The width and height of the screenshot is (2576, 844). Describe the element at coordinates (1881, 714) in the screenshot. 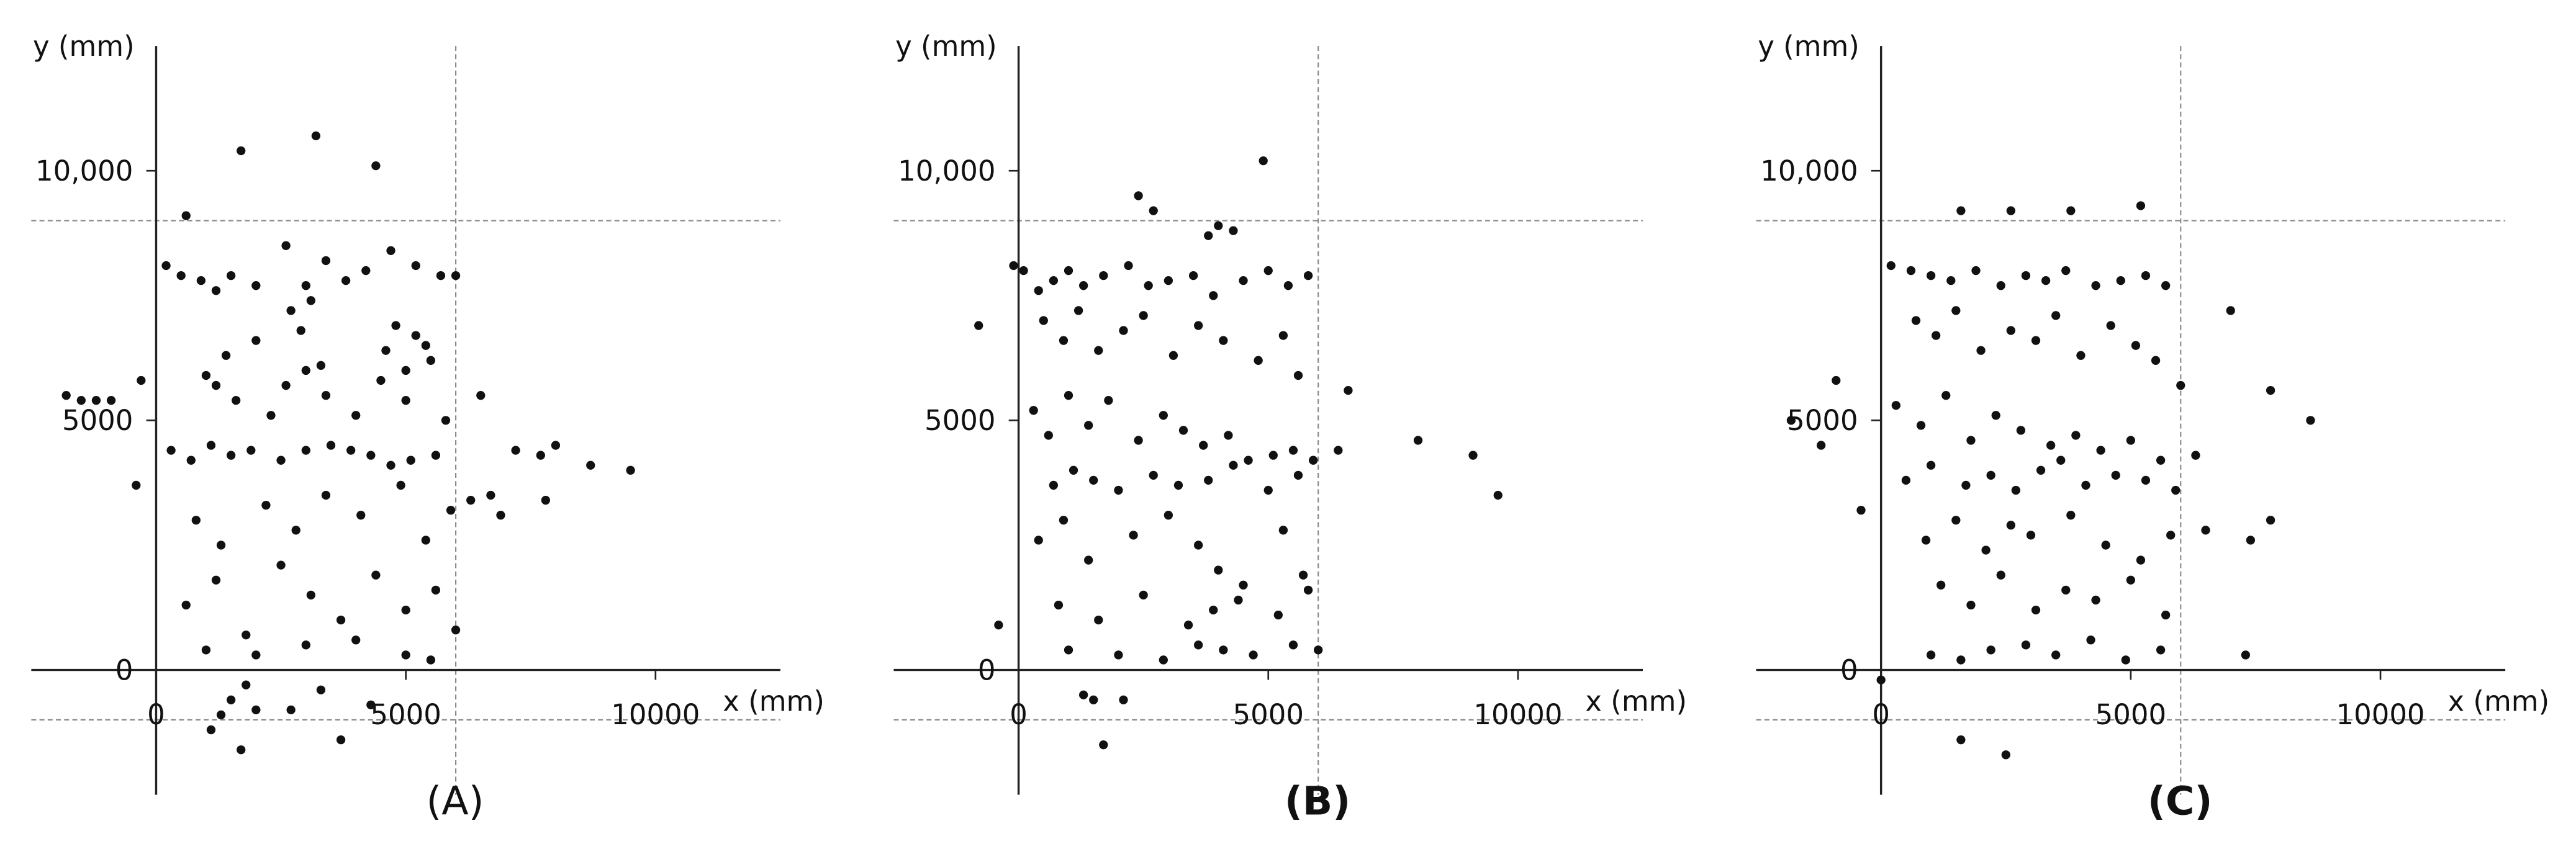

I see `x-tick-label: 0` at that location.